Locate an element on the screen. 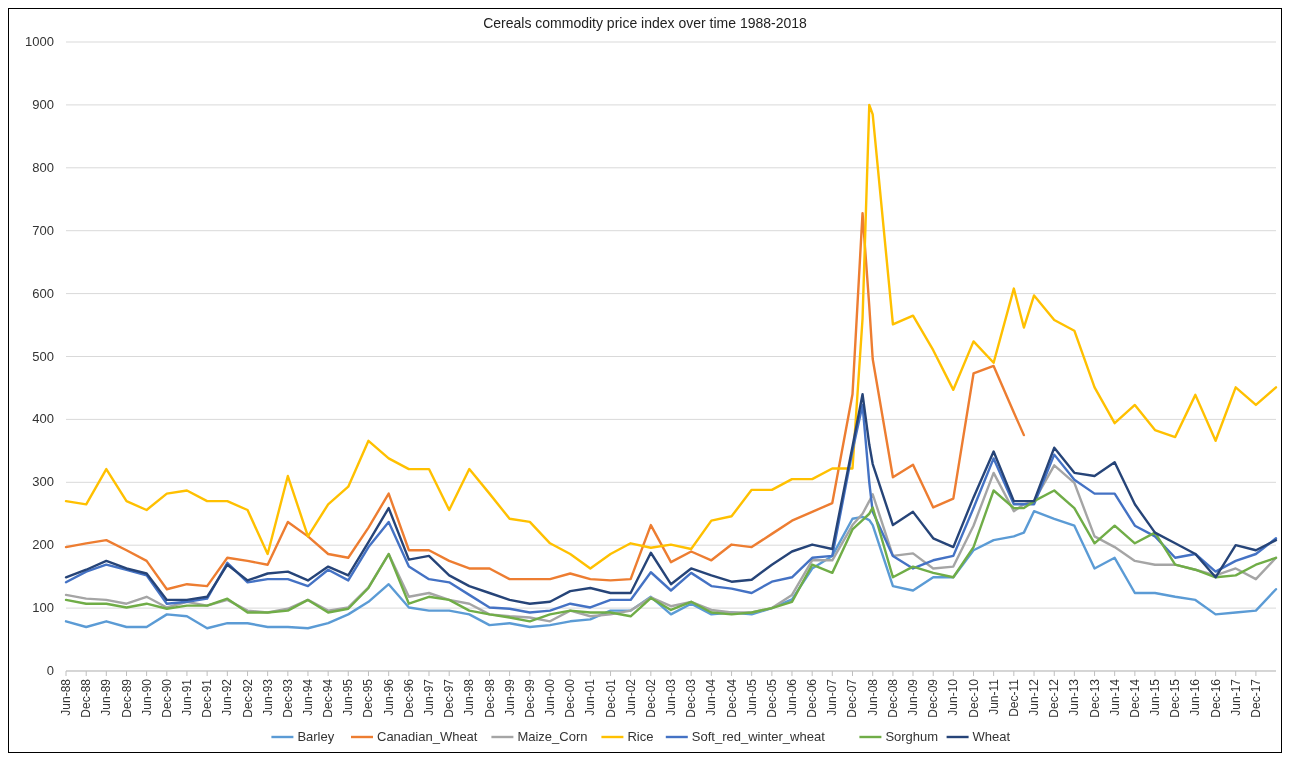 This screenshot has height=763, width=1290. x-tick-label: Jun-11 is located at coordinates (993, 696).